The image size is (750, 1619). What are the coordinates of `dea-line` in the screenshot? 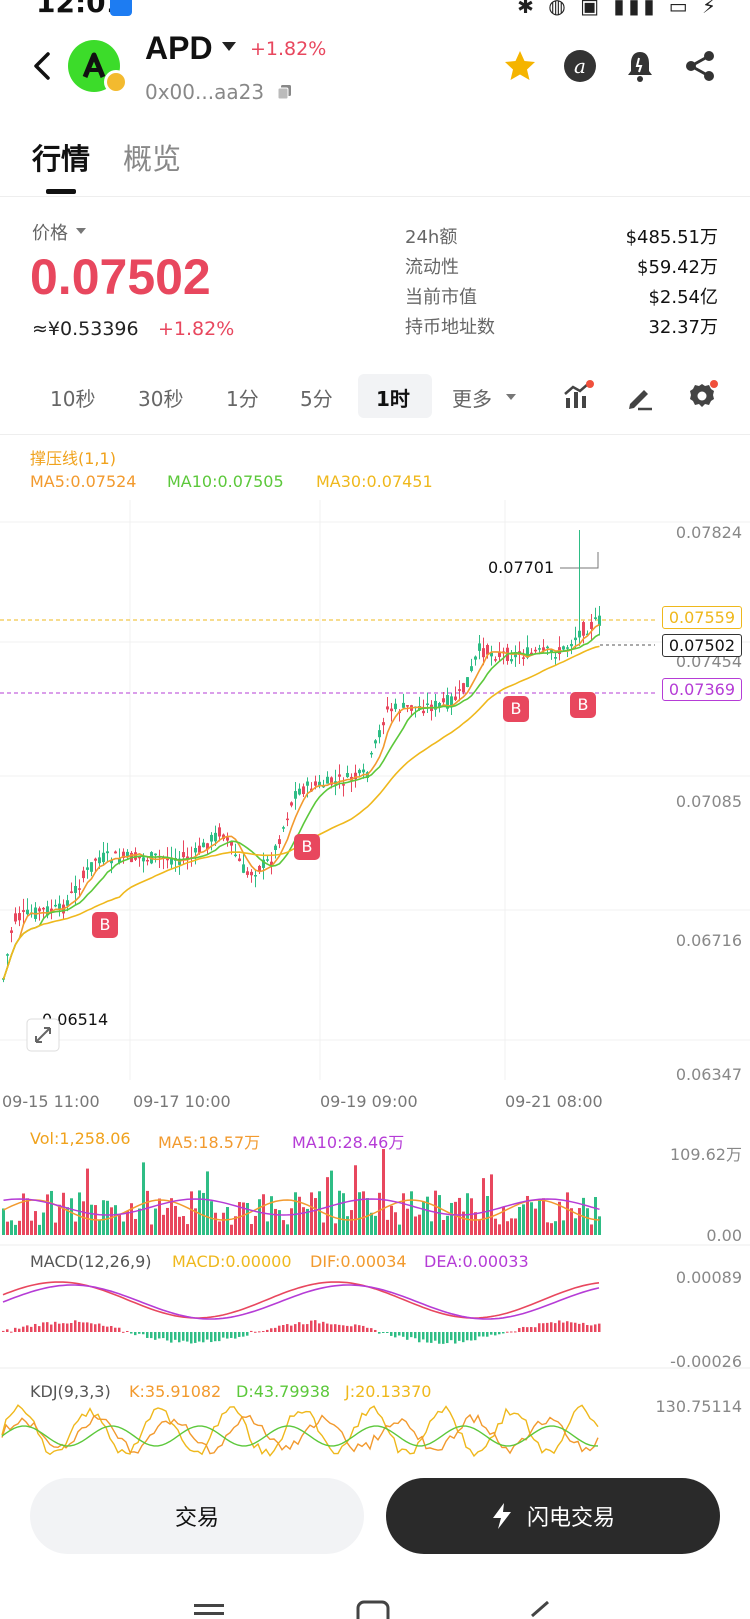 It's located at (301, 1302).